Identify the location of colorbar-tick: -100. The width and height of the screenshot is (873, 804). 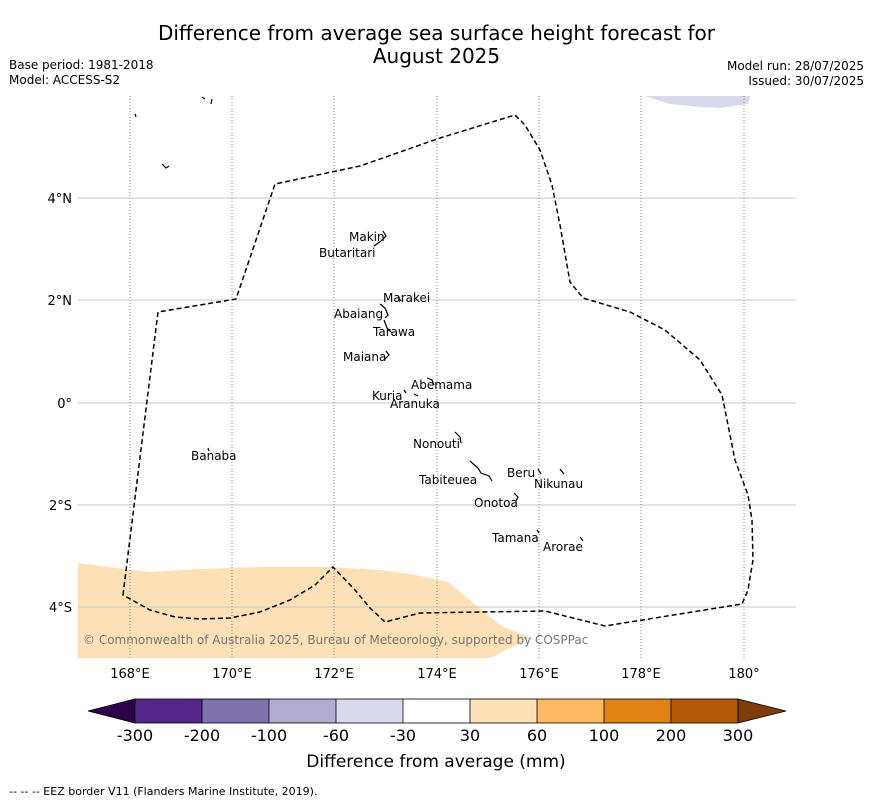
(269, 735).